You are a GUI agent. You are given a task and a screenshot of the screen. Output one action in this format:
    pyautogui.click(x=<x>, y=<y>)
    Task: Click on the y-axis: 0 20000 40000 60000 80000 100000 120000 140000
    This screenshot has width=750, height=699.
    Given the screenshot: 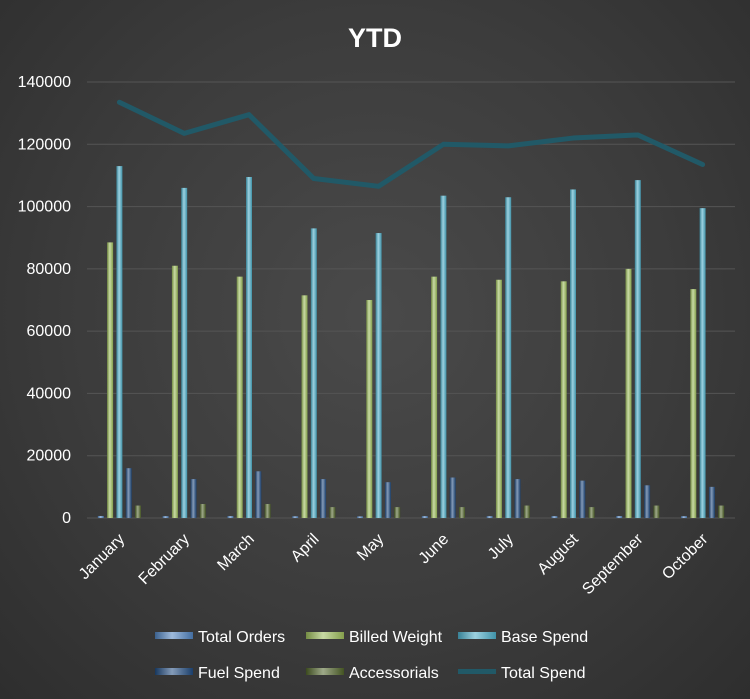 What is the action you would take?
    pyautogui.click(x=44, y=300)
    